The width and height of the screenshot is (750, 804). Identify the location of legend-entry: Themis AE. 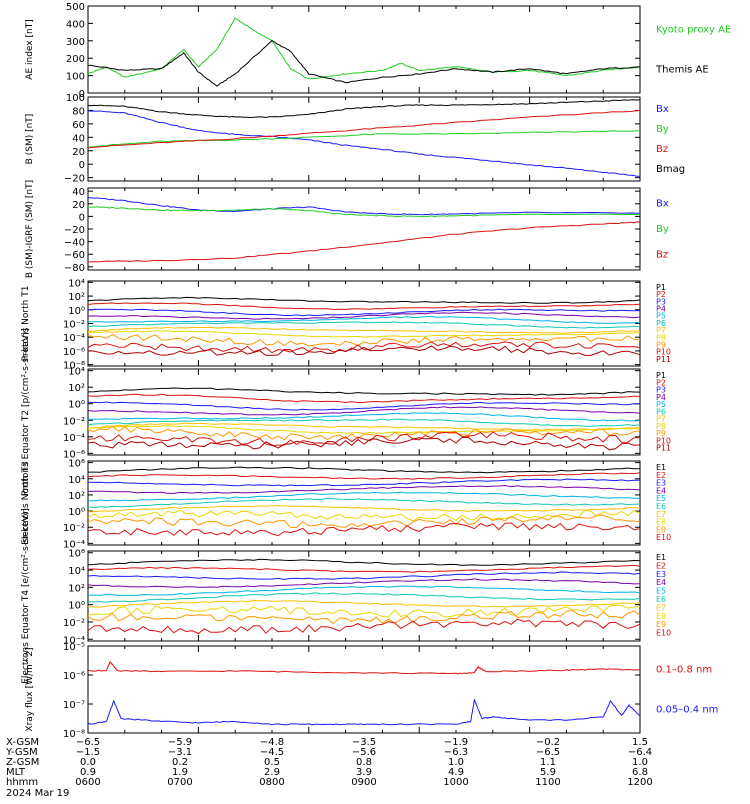
(682, 69).